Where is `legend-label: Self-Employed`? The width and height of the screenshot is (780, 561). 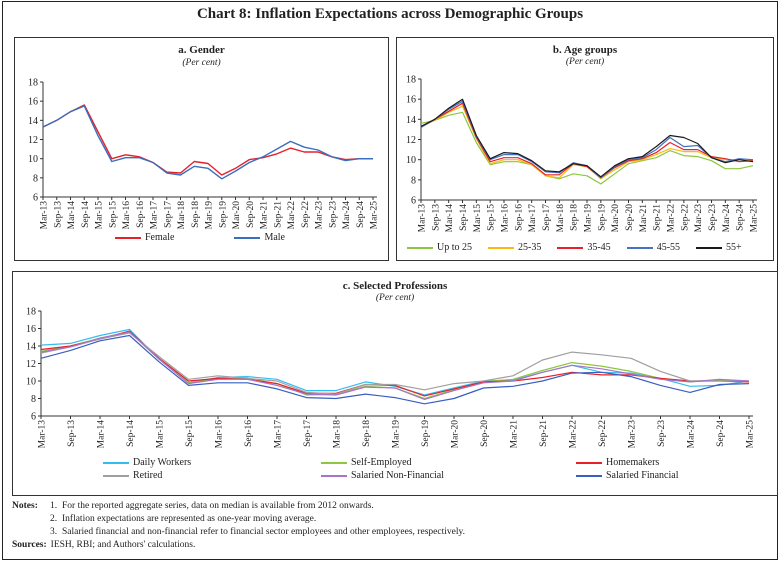 legend-label: Self-Employed is located at coordinates (381, 462).